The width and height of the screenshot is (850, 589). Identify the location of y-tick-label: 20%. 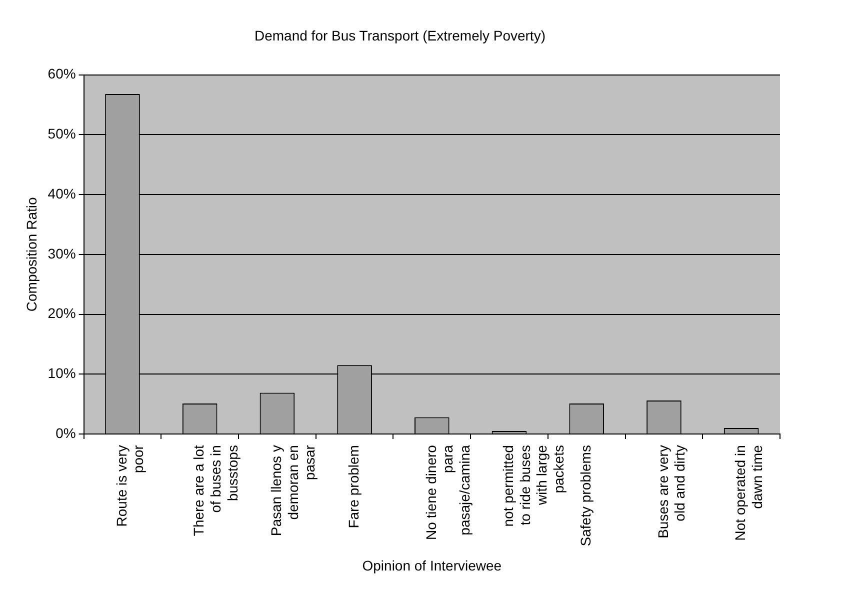
(62, 313).